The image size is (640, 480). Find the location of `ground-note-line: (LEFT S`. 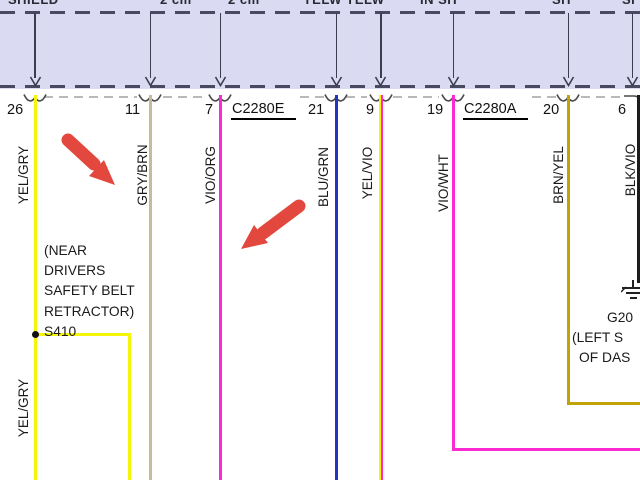

ground-note-line: (LEFT S is located at coordinates (598, 337).